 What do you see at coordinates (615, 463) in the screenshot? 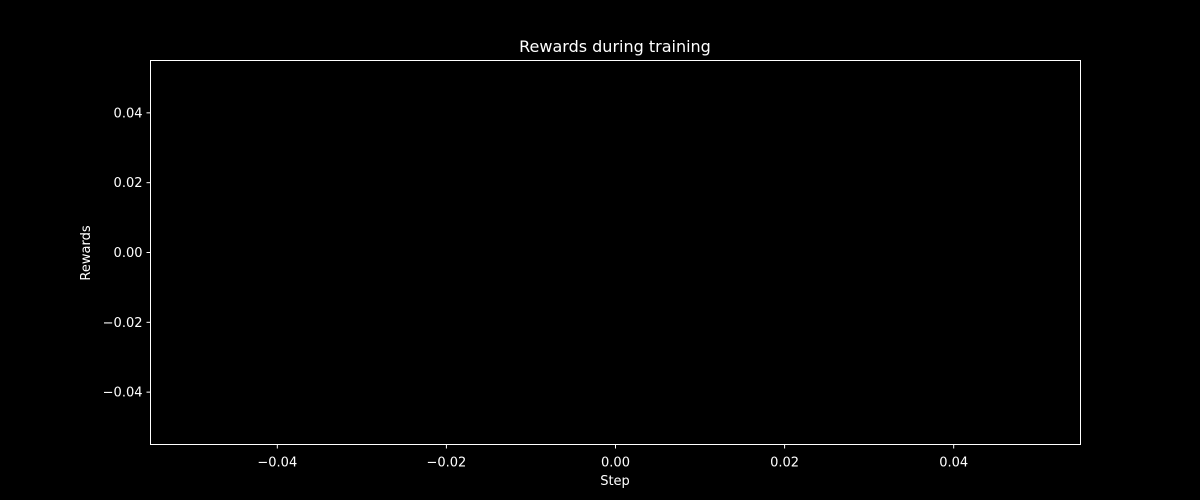
I see `x-tick-label: 0.00` at bounding box center [615, 463].